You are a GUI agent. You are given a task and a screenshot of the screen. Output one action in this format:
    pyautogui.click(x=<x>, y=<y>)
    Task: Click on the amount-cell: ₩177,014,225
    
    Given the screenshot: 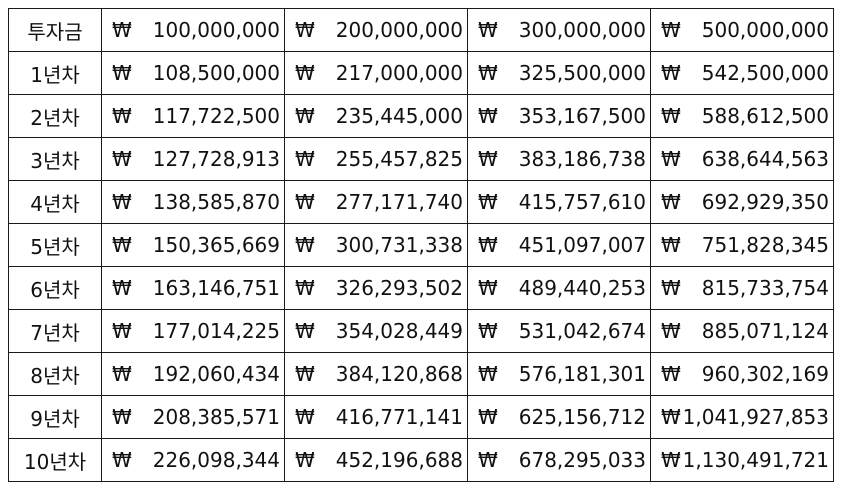 What is the action you would take?
    pyautogui.click(x=193, y=331)
    